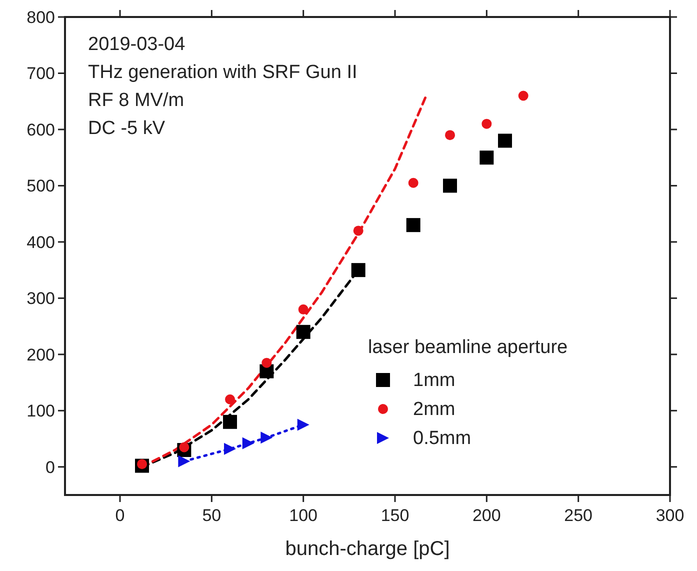 This screenshot has width=697, height=571. What do you see at coordinates (468, 347) in the screenshot?
I see `legend-title: laser beamline aperture` at bounding box center [468, 347].